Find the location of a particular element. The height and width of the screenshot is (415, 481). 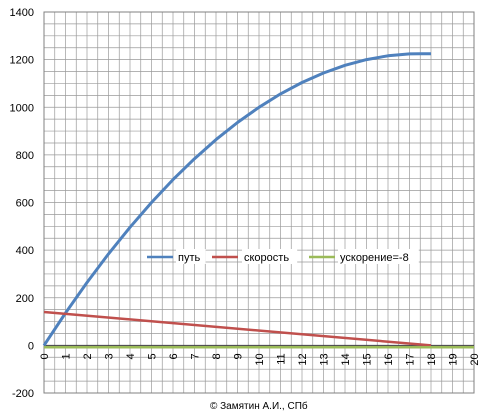

x-tick-label: 6 is located at coordinates (174, 356).